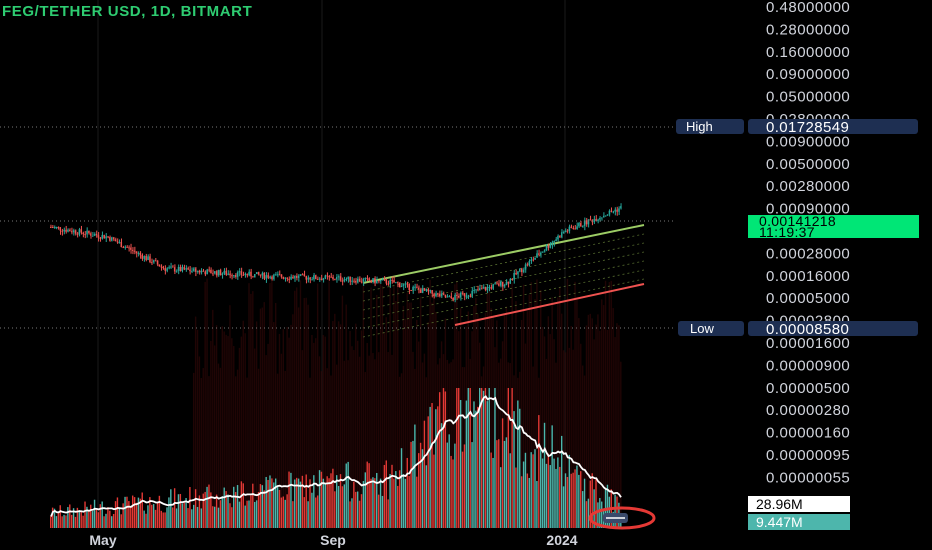  What do you see at coordinates (336, 456) in the screenshot?
I see `volume-ma-line` at bounding box center [336, 456].